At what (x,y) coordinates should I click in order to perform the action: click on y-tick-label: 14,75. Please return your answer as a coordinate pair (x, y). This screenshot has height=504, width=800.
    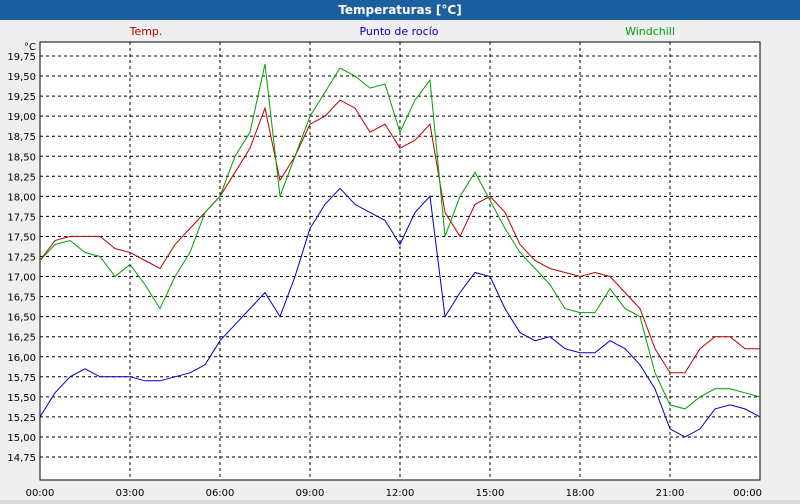
    Looking at the image, I should click on (21, 458).